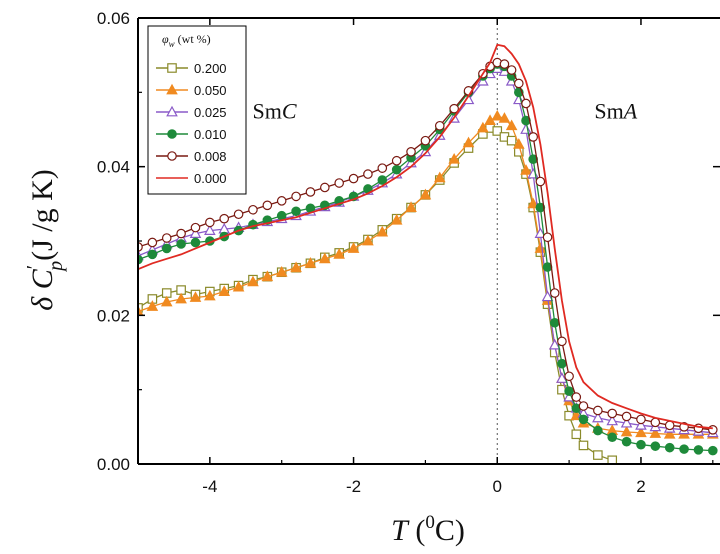 The image size is (720, 554). I want to click on phase-label-0: SmC, so click(274, 110).